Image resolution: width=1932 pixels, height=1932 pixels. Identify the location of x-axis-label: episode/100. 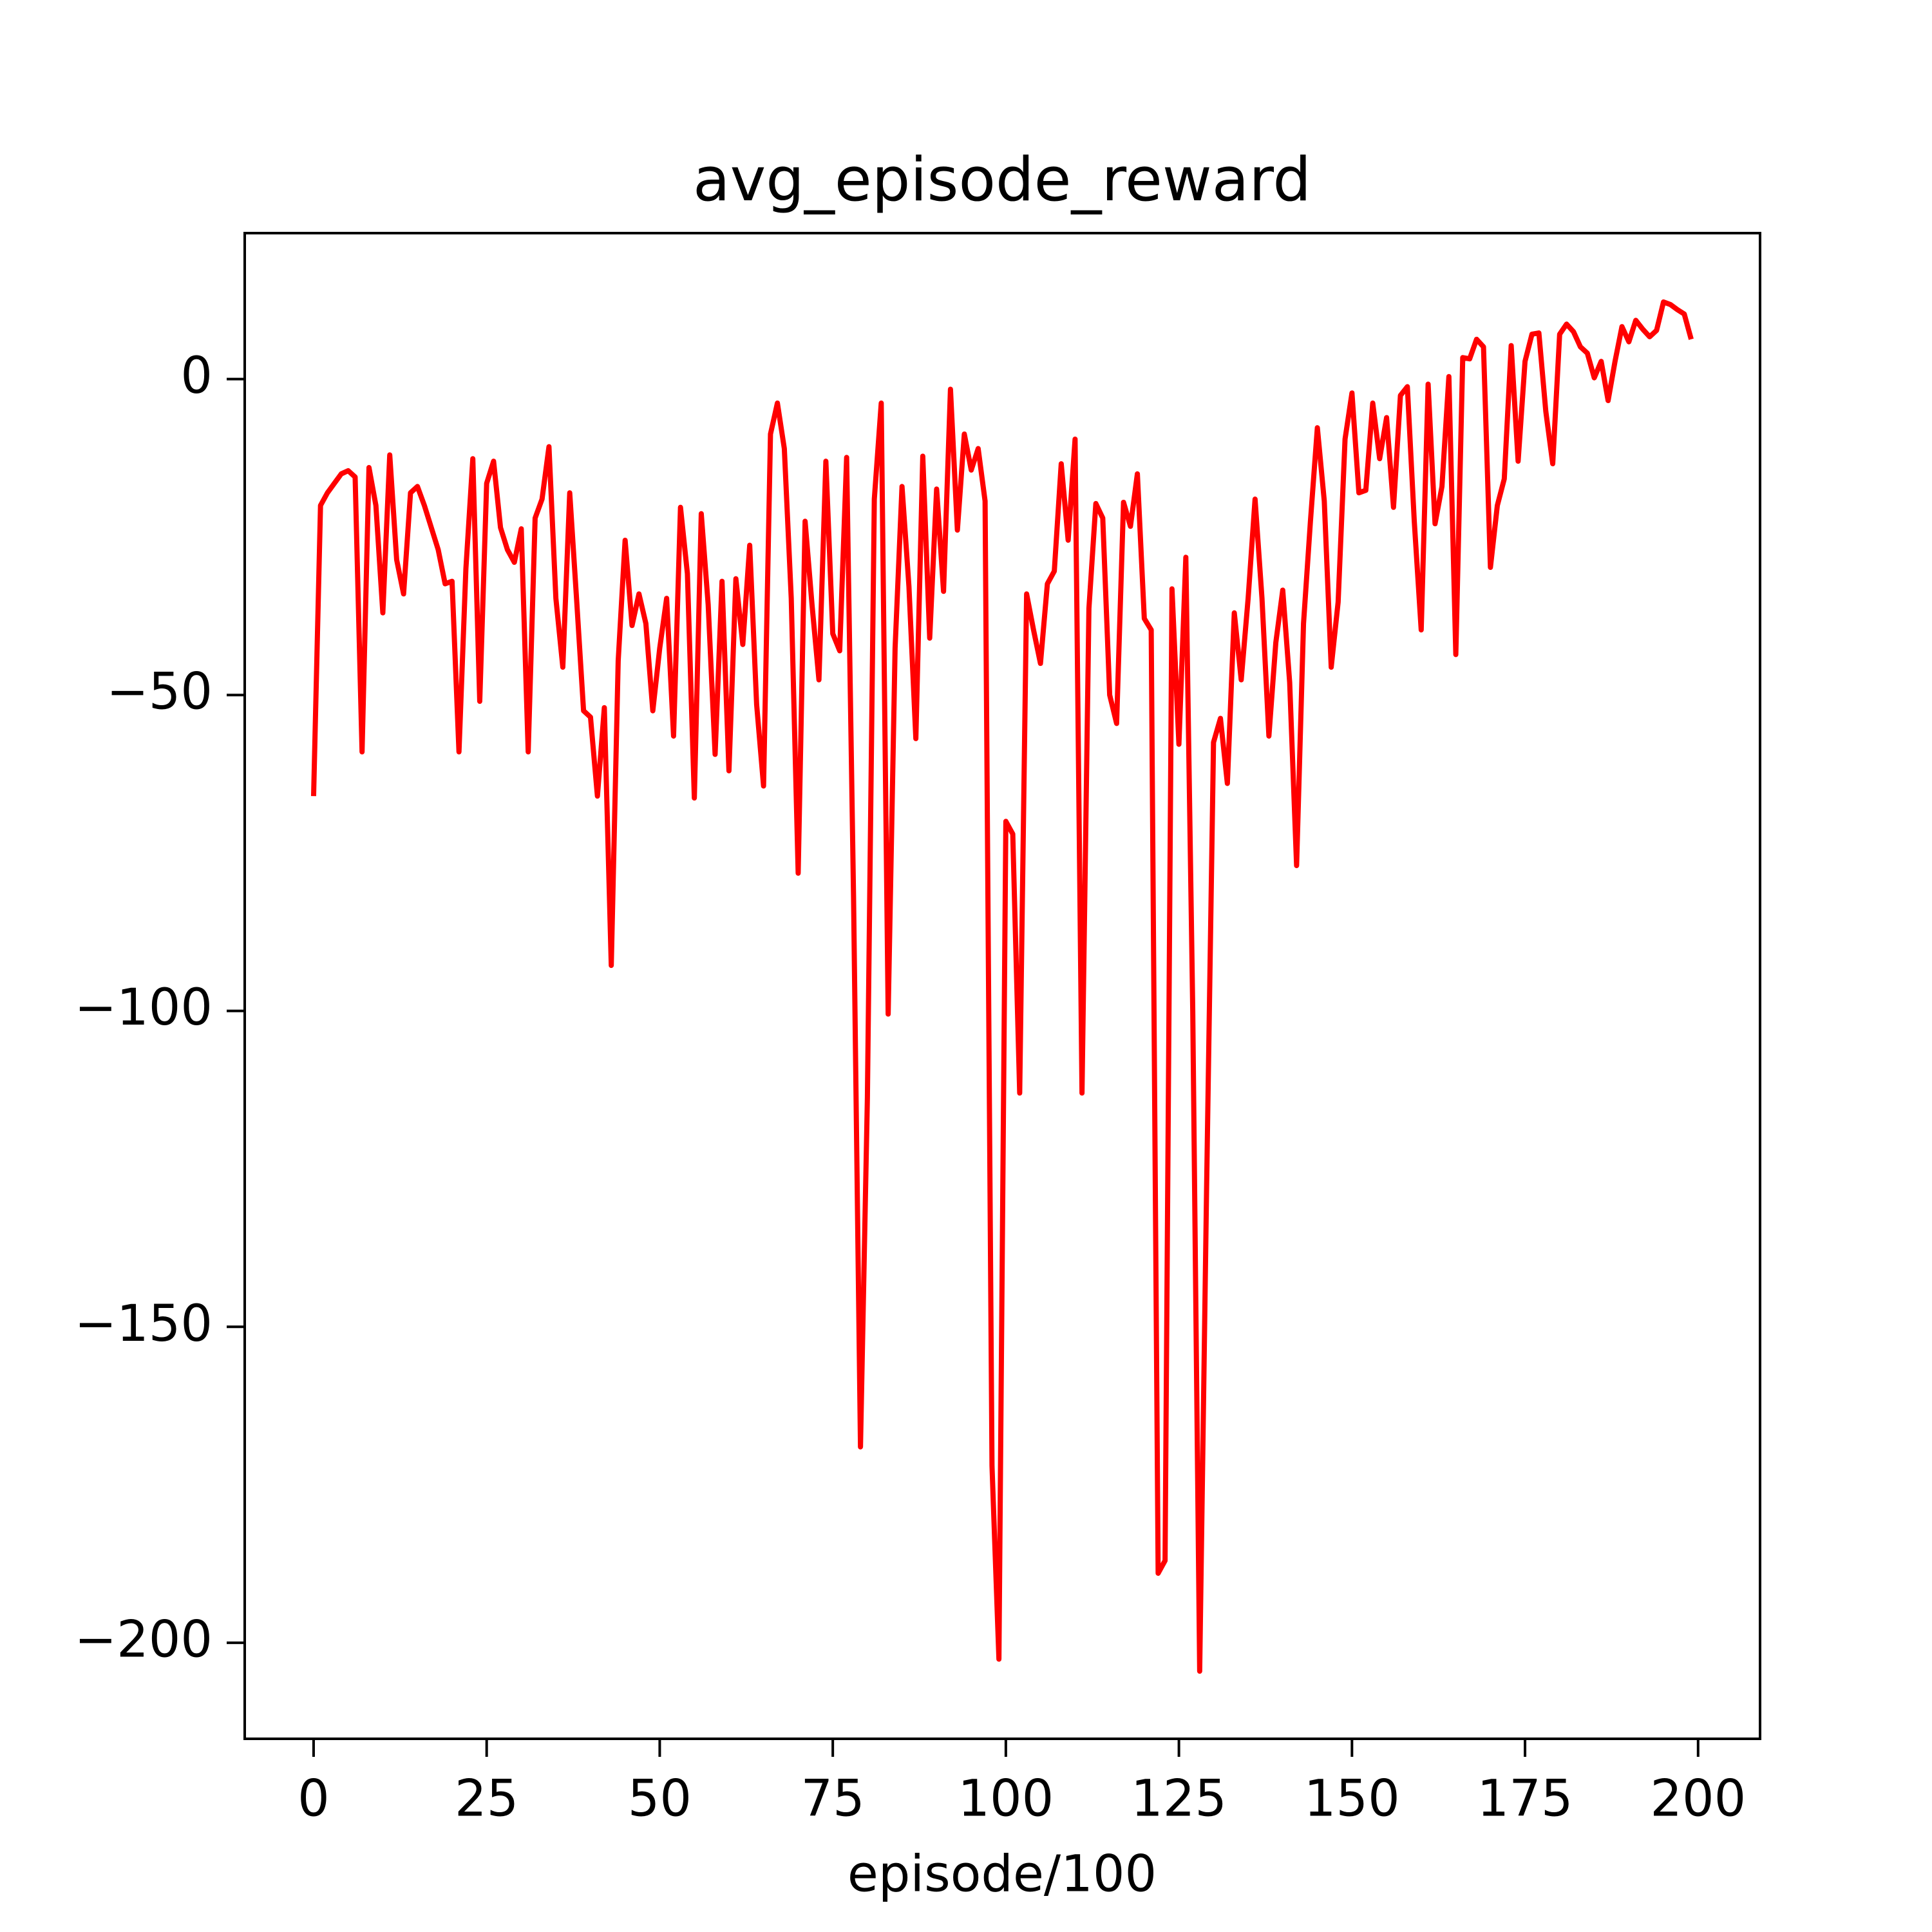
(1003, 1874).